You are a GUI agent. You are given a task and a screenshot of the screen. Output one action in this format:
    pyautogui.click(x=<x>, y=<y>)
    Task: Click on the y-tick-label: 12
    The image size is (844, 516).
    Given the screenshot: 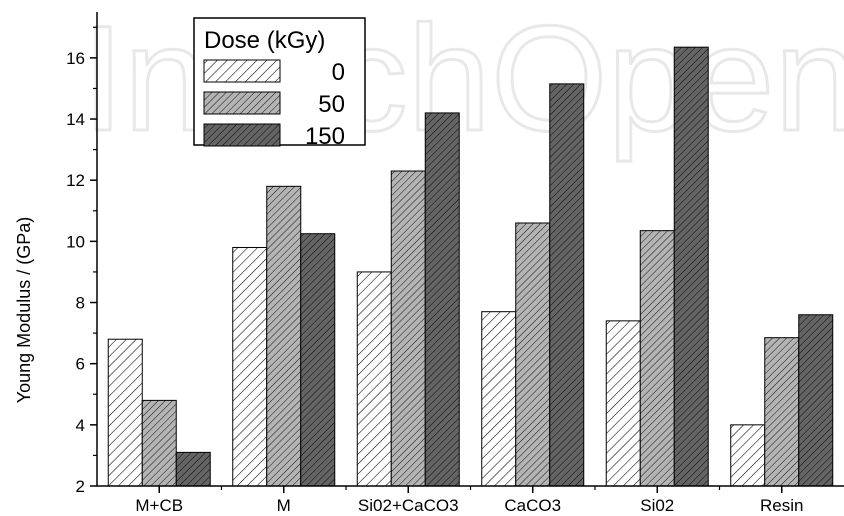 What is the action you would take?
    pyautogui.click(x=75, y=180)
    